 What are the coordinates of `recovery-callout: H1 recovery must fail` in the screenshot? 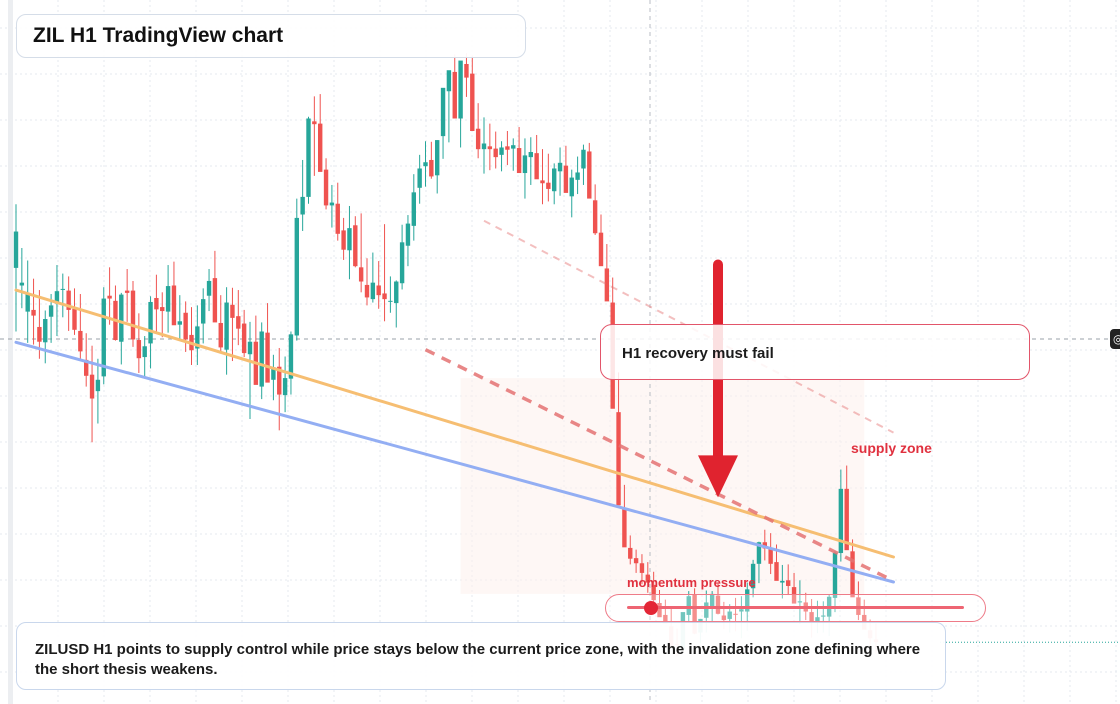 It's located at (815, 352).